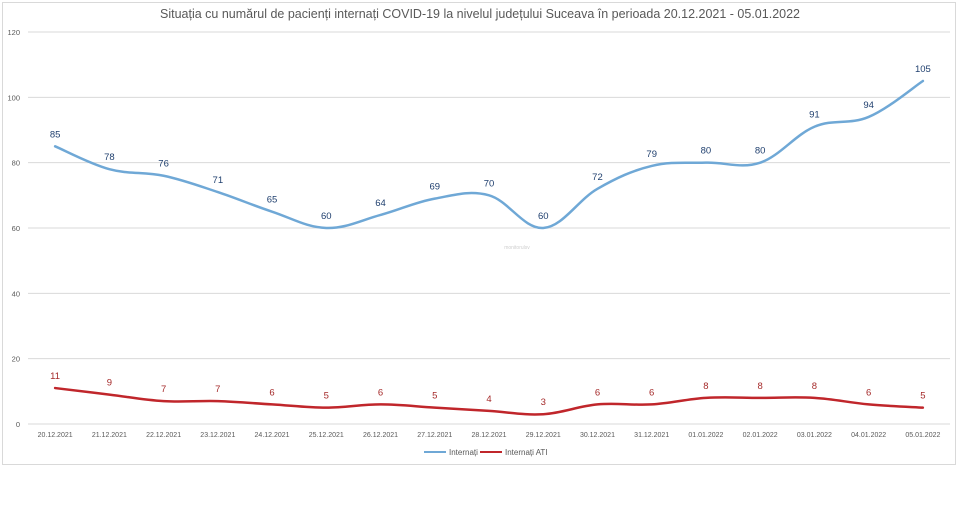 The width and height of the screenshot is (960, 525). I want to click on x-tick-label: 03.01.2022, so click(814, 435).